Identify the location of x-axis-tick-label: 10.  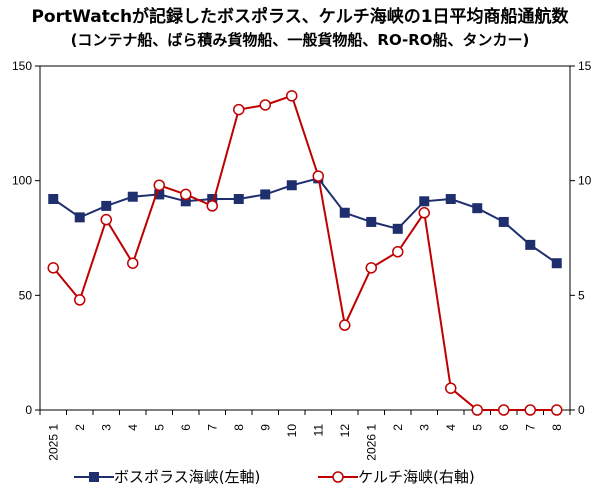
(292, 431).